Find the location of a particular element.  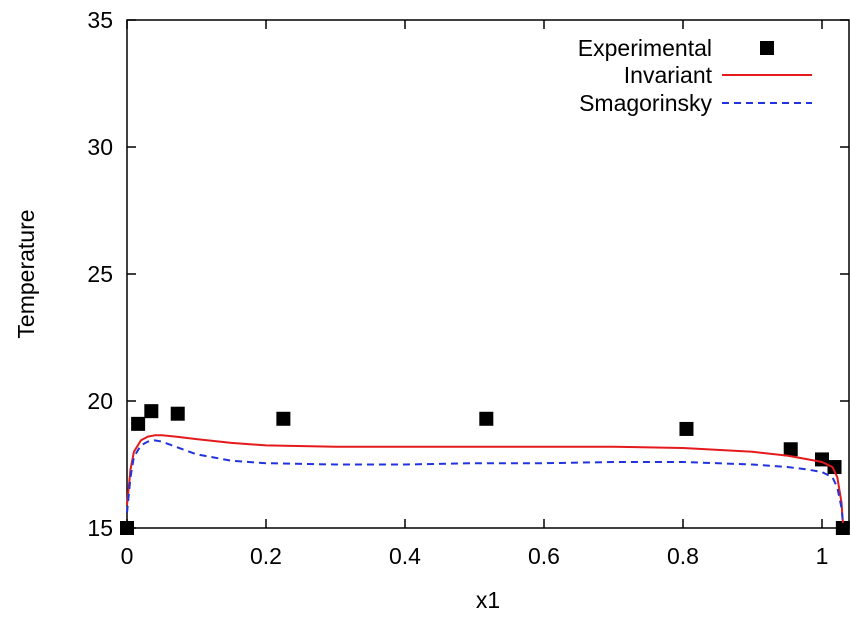

x-tick-label: 0.4 is located at coordinates (405, 556).